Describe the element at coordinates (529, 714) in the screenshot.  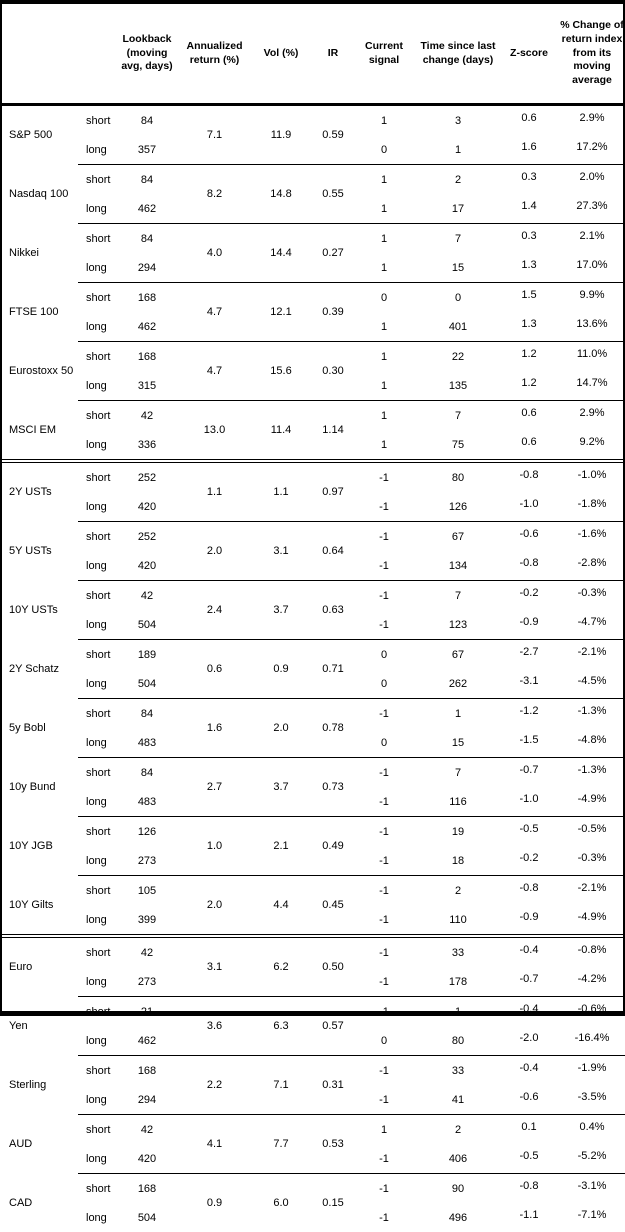
I see `z-score-value: -1.2` at that location.